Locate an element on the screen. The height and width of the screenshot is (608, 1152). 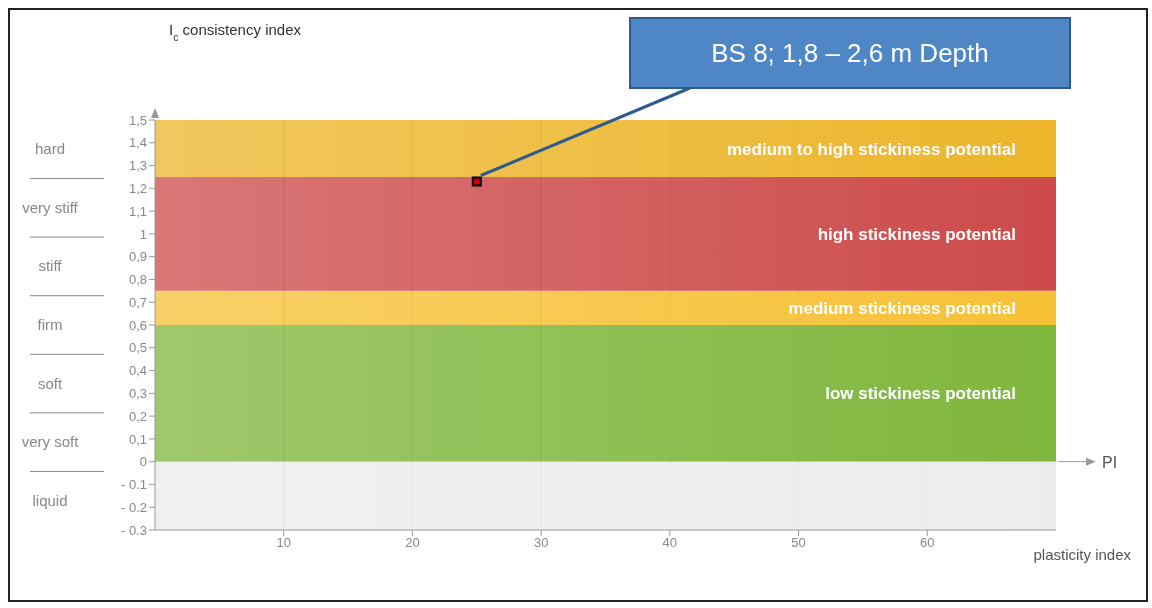
y-tick-label: 1 is located at coordinates (143, 234).